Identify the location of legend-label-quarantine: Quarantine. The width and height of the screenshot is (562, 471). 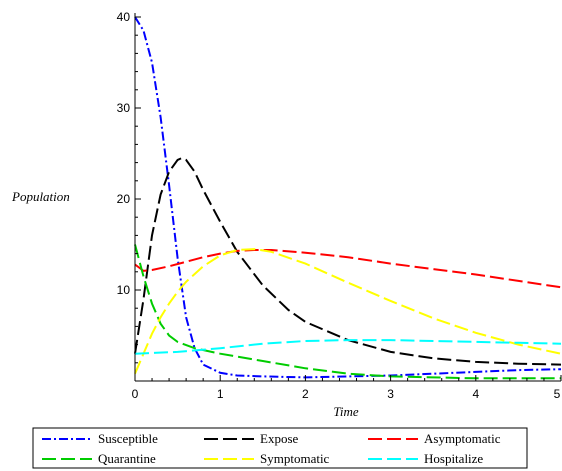
(127, 458).